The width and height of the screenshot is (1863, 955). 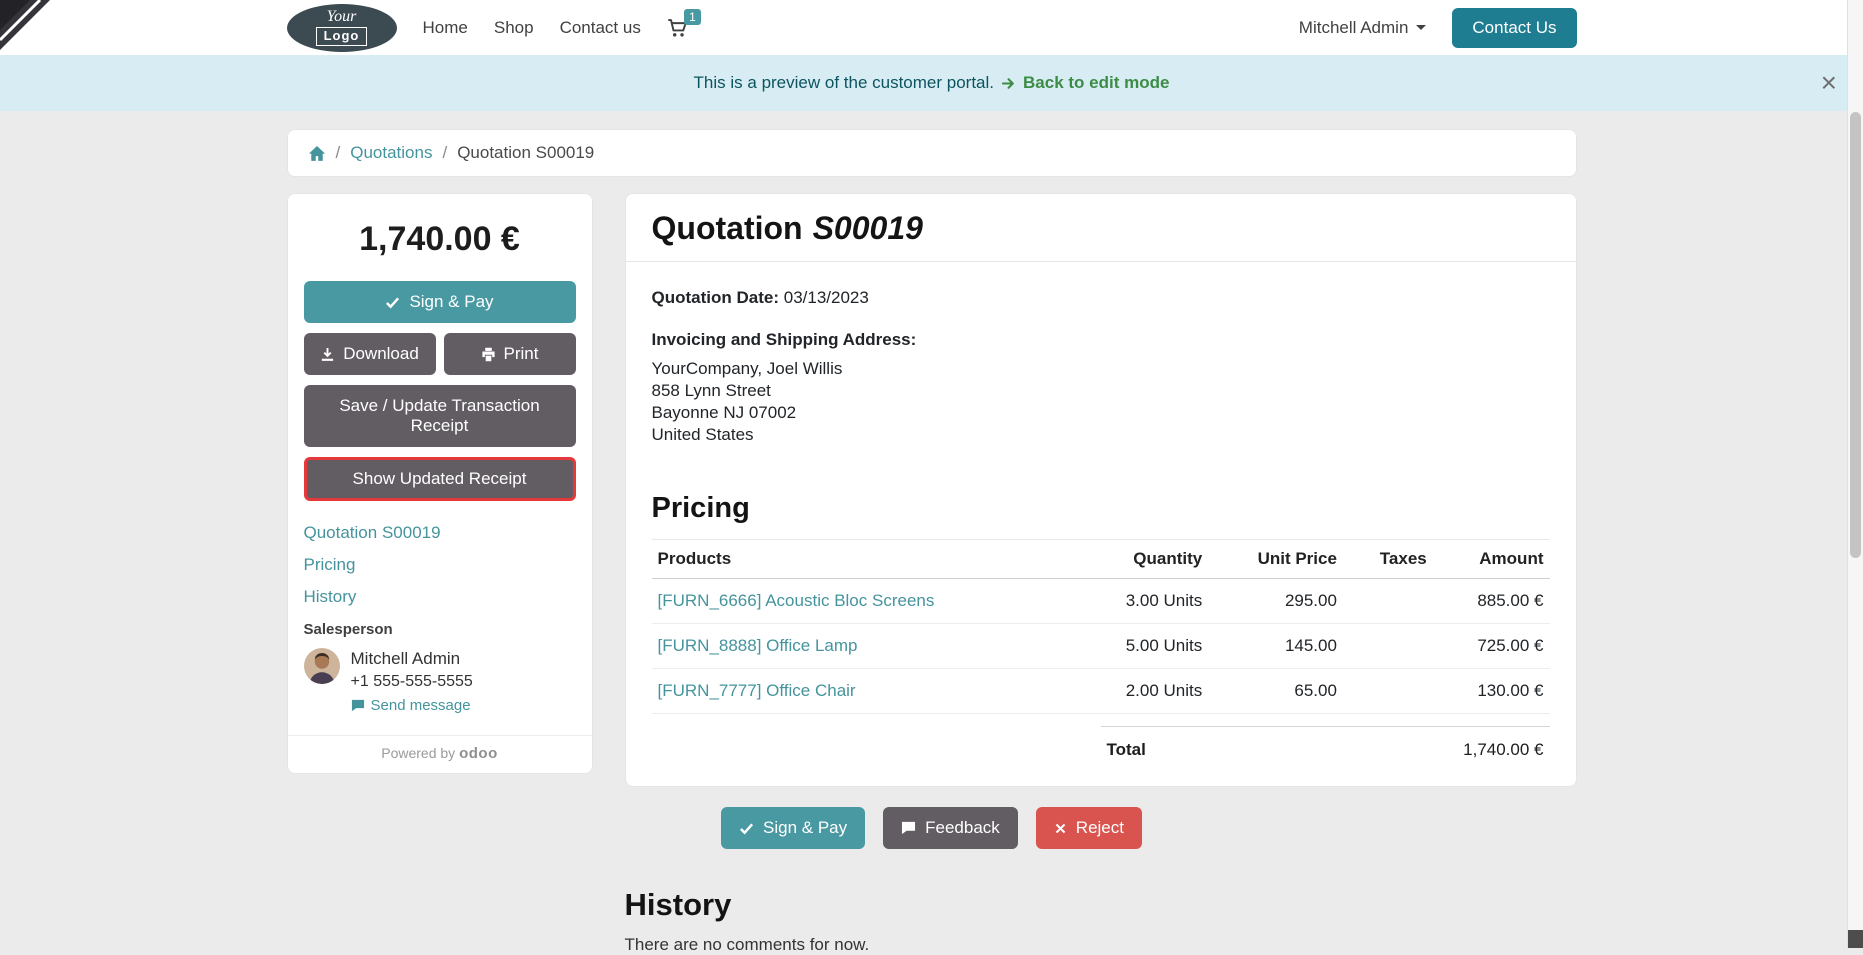 What do you see at coordinates (1438, 27) in the screenshot?
I see `navbar-right: Mitchell Admin Contact Us` at bounding box center [1438, 27].